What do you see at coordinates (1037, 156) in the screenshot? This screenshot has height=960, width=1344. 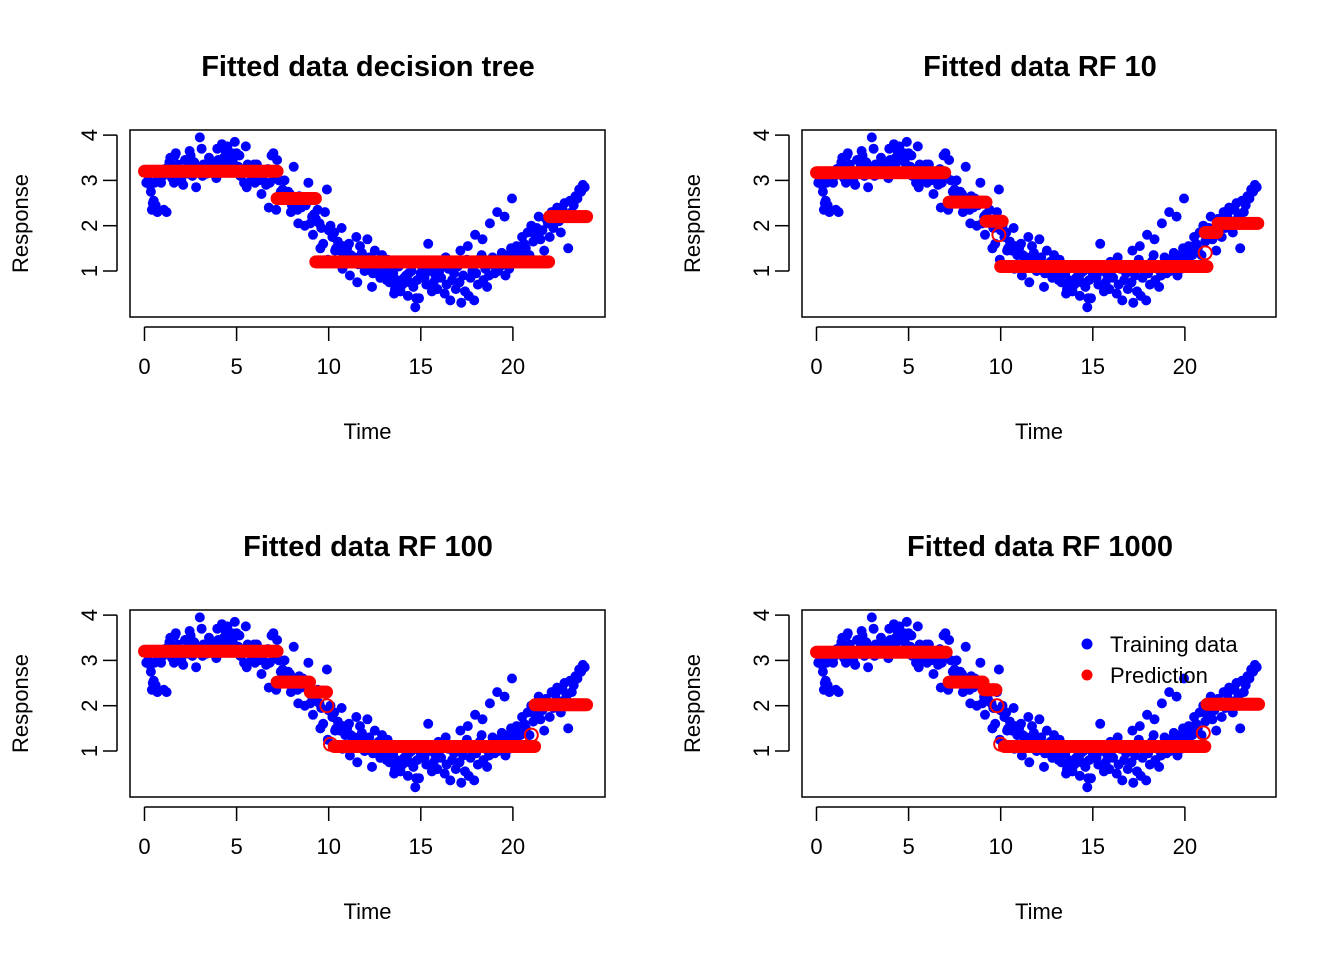 I see `plot-area` at bounding box center [1037, 156].